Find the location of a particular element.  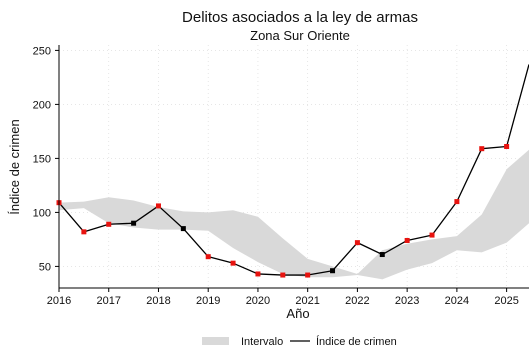

x-tick-label: 2025 is located at coordinates (506, 301).